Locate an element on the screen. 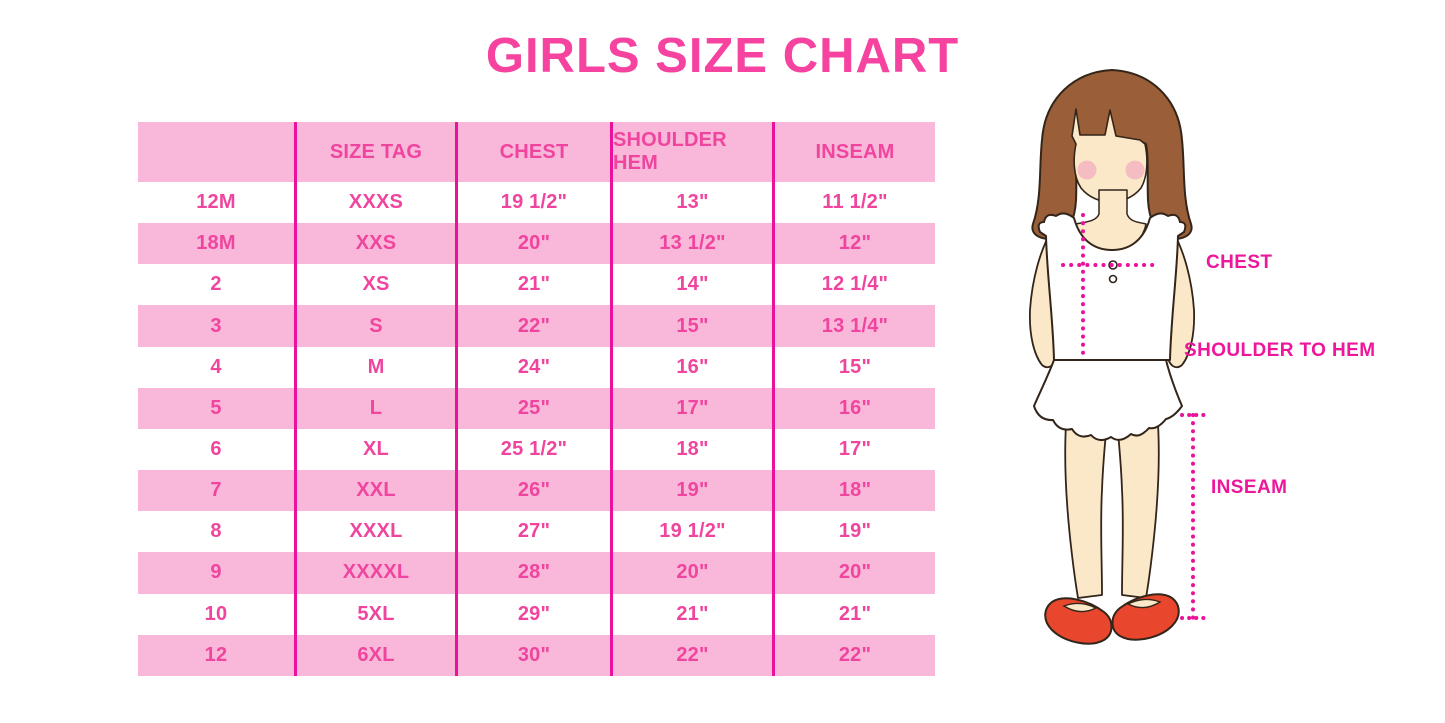 The width and height of the screenshot is (1445, 723). table-cell: 13" is located at coordinates (694, 203).